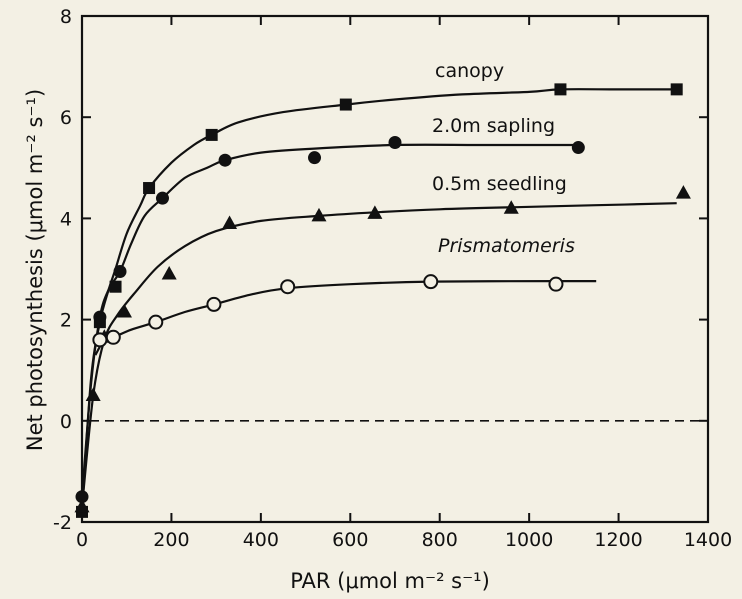  What do you see at coordinates (171, 540) in the screenshot?
I see `x-tick-label: 200` at bounding box center [171, 540].